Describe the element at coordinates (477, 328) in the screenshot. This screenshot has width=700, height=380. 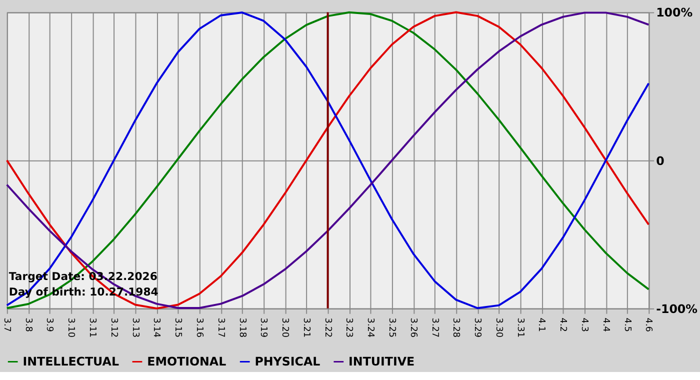
I see `x-tick-label: 3.29` at that location.